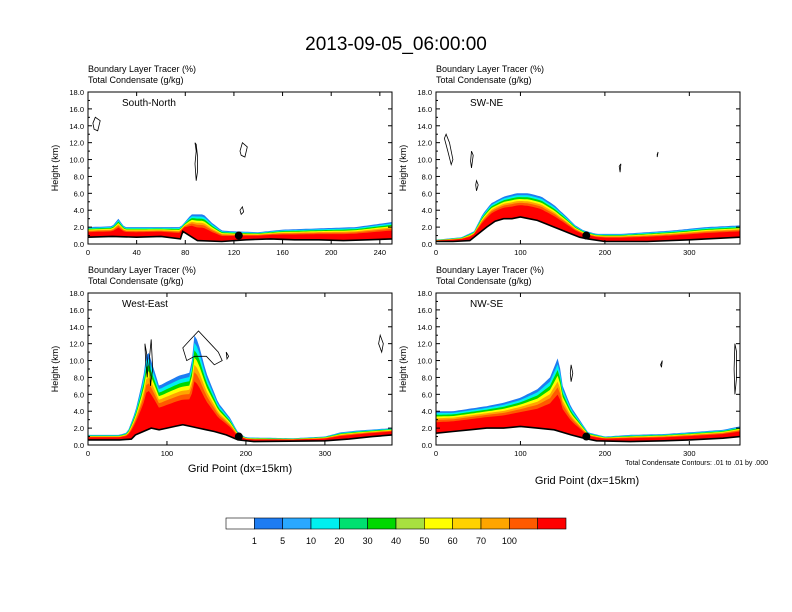 The width and height of the screenshot is (792, 612). I want to click on colorbar-label: 10, so click(311, 541).